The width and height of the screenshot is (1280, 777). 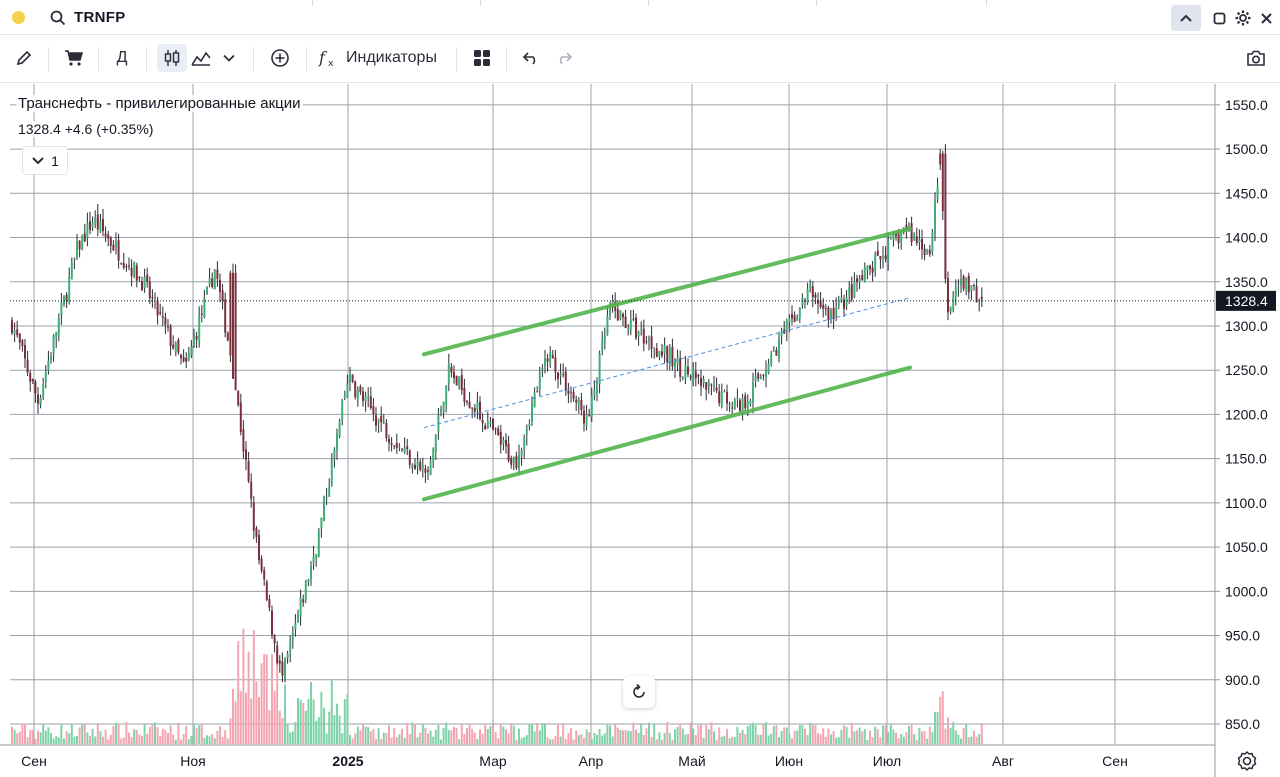 What do you see at coordinates (482, 58) in the screenshot?
I see `layout-button` at bounding box center [482, 58].